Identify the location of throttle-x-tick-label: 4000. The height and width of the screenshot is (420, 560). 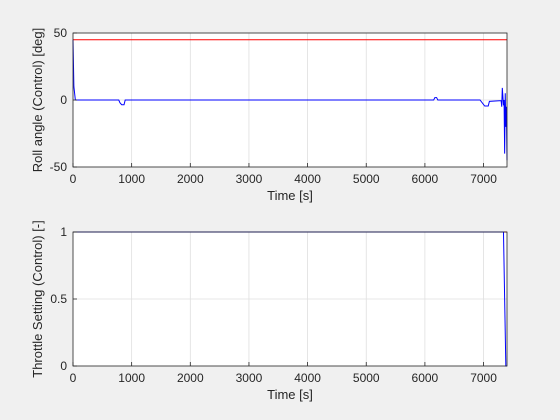
(307, 378).